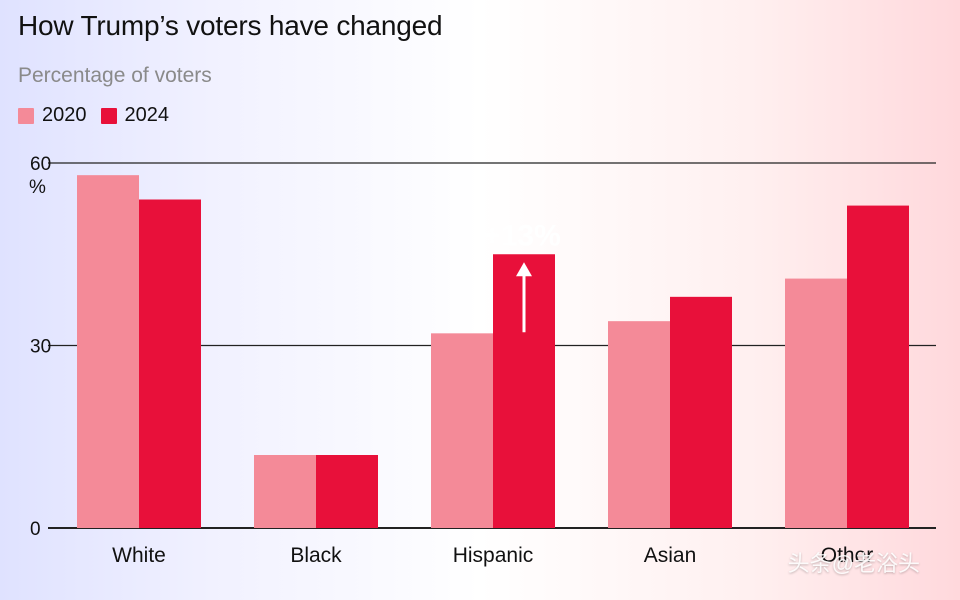  I want to click on bar-asian-2024, so click(701, 412).